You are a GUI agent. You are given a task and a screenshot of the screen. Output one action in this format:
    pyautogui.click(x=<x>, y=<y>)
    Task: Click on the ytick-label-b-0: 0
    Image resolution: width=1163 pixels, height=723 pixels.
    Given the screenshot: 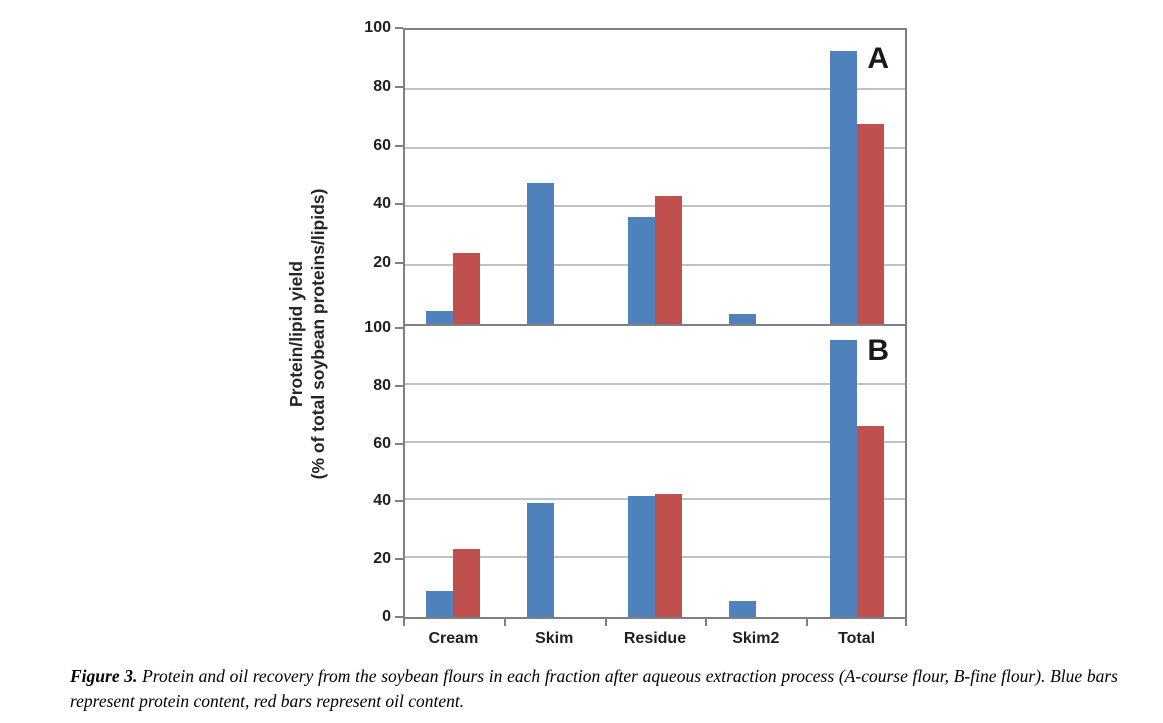 What is the action you would take?
    pyautogui.click(x=386, y=616)
    